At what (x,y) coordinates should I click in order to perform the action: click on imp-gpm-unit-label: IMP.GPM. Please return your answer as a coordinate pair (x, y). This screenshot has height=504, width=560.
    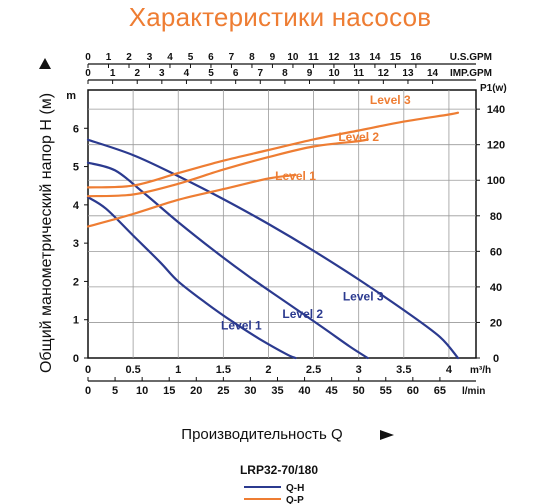
    Looking at the image, I should click on (471, 73).